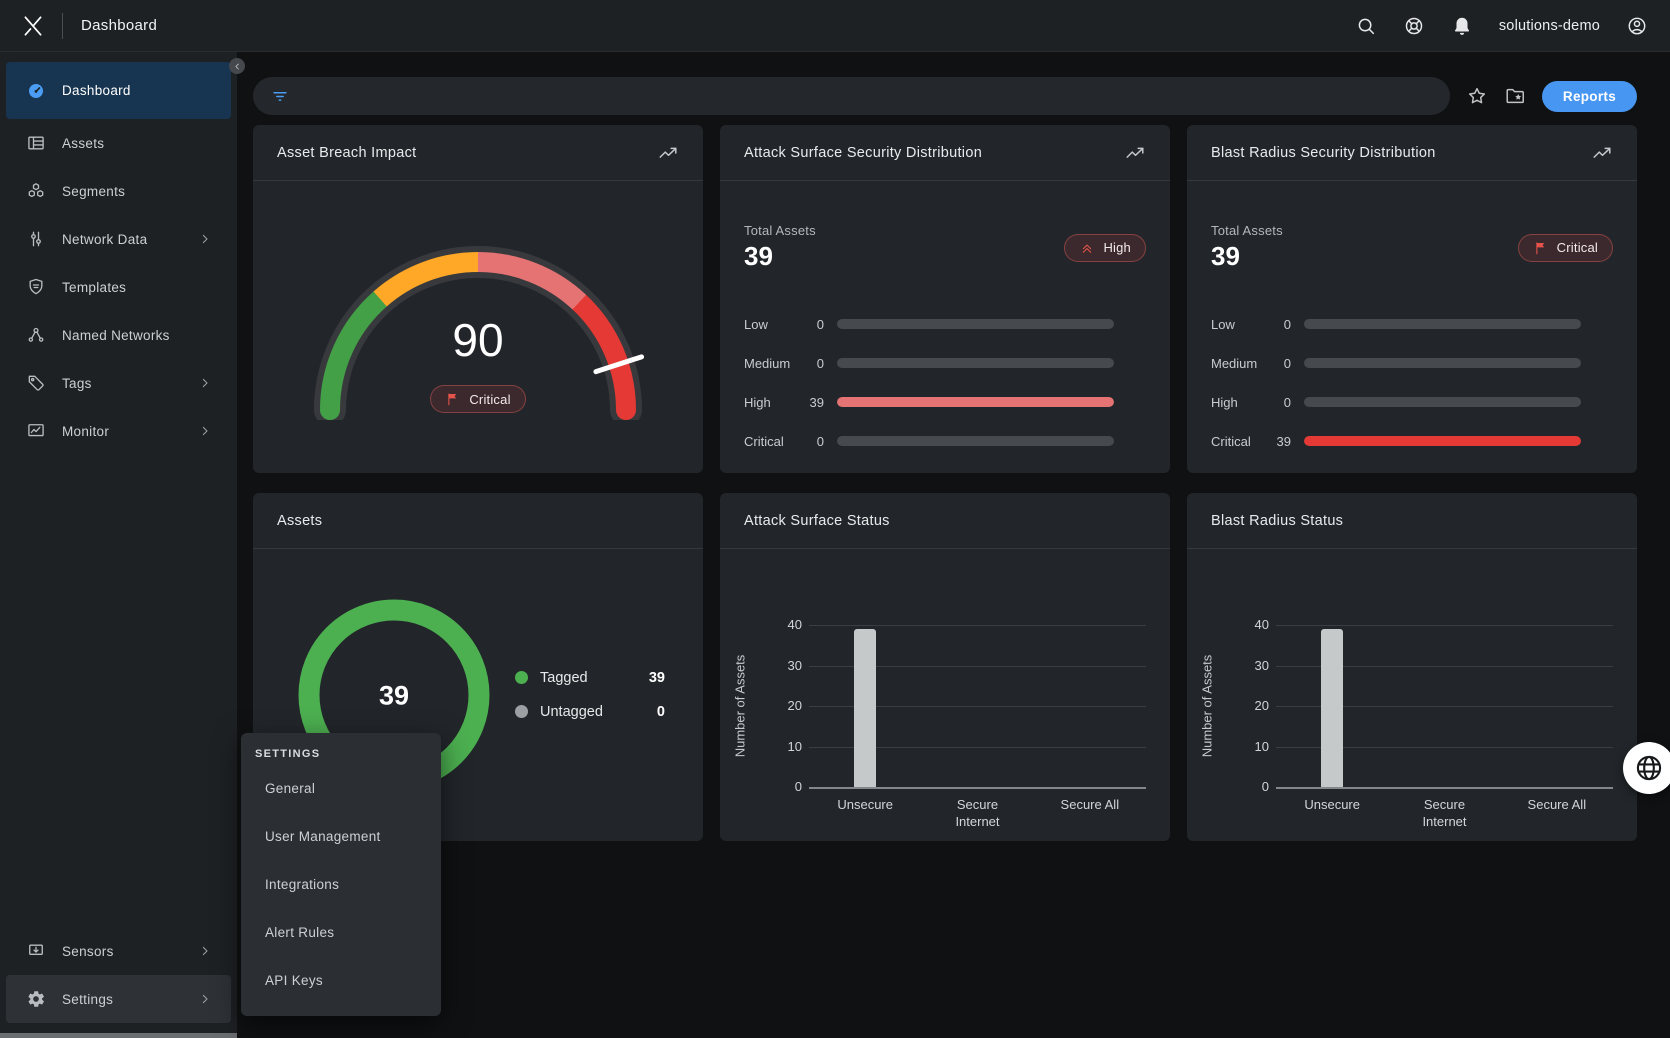 This screenshot has height=1038, width=1670. I want to click on severity-badge-label: Critical, so click(1577, 247).